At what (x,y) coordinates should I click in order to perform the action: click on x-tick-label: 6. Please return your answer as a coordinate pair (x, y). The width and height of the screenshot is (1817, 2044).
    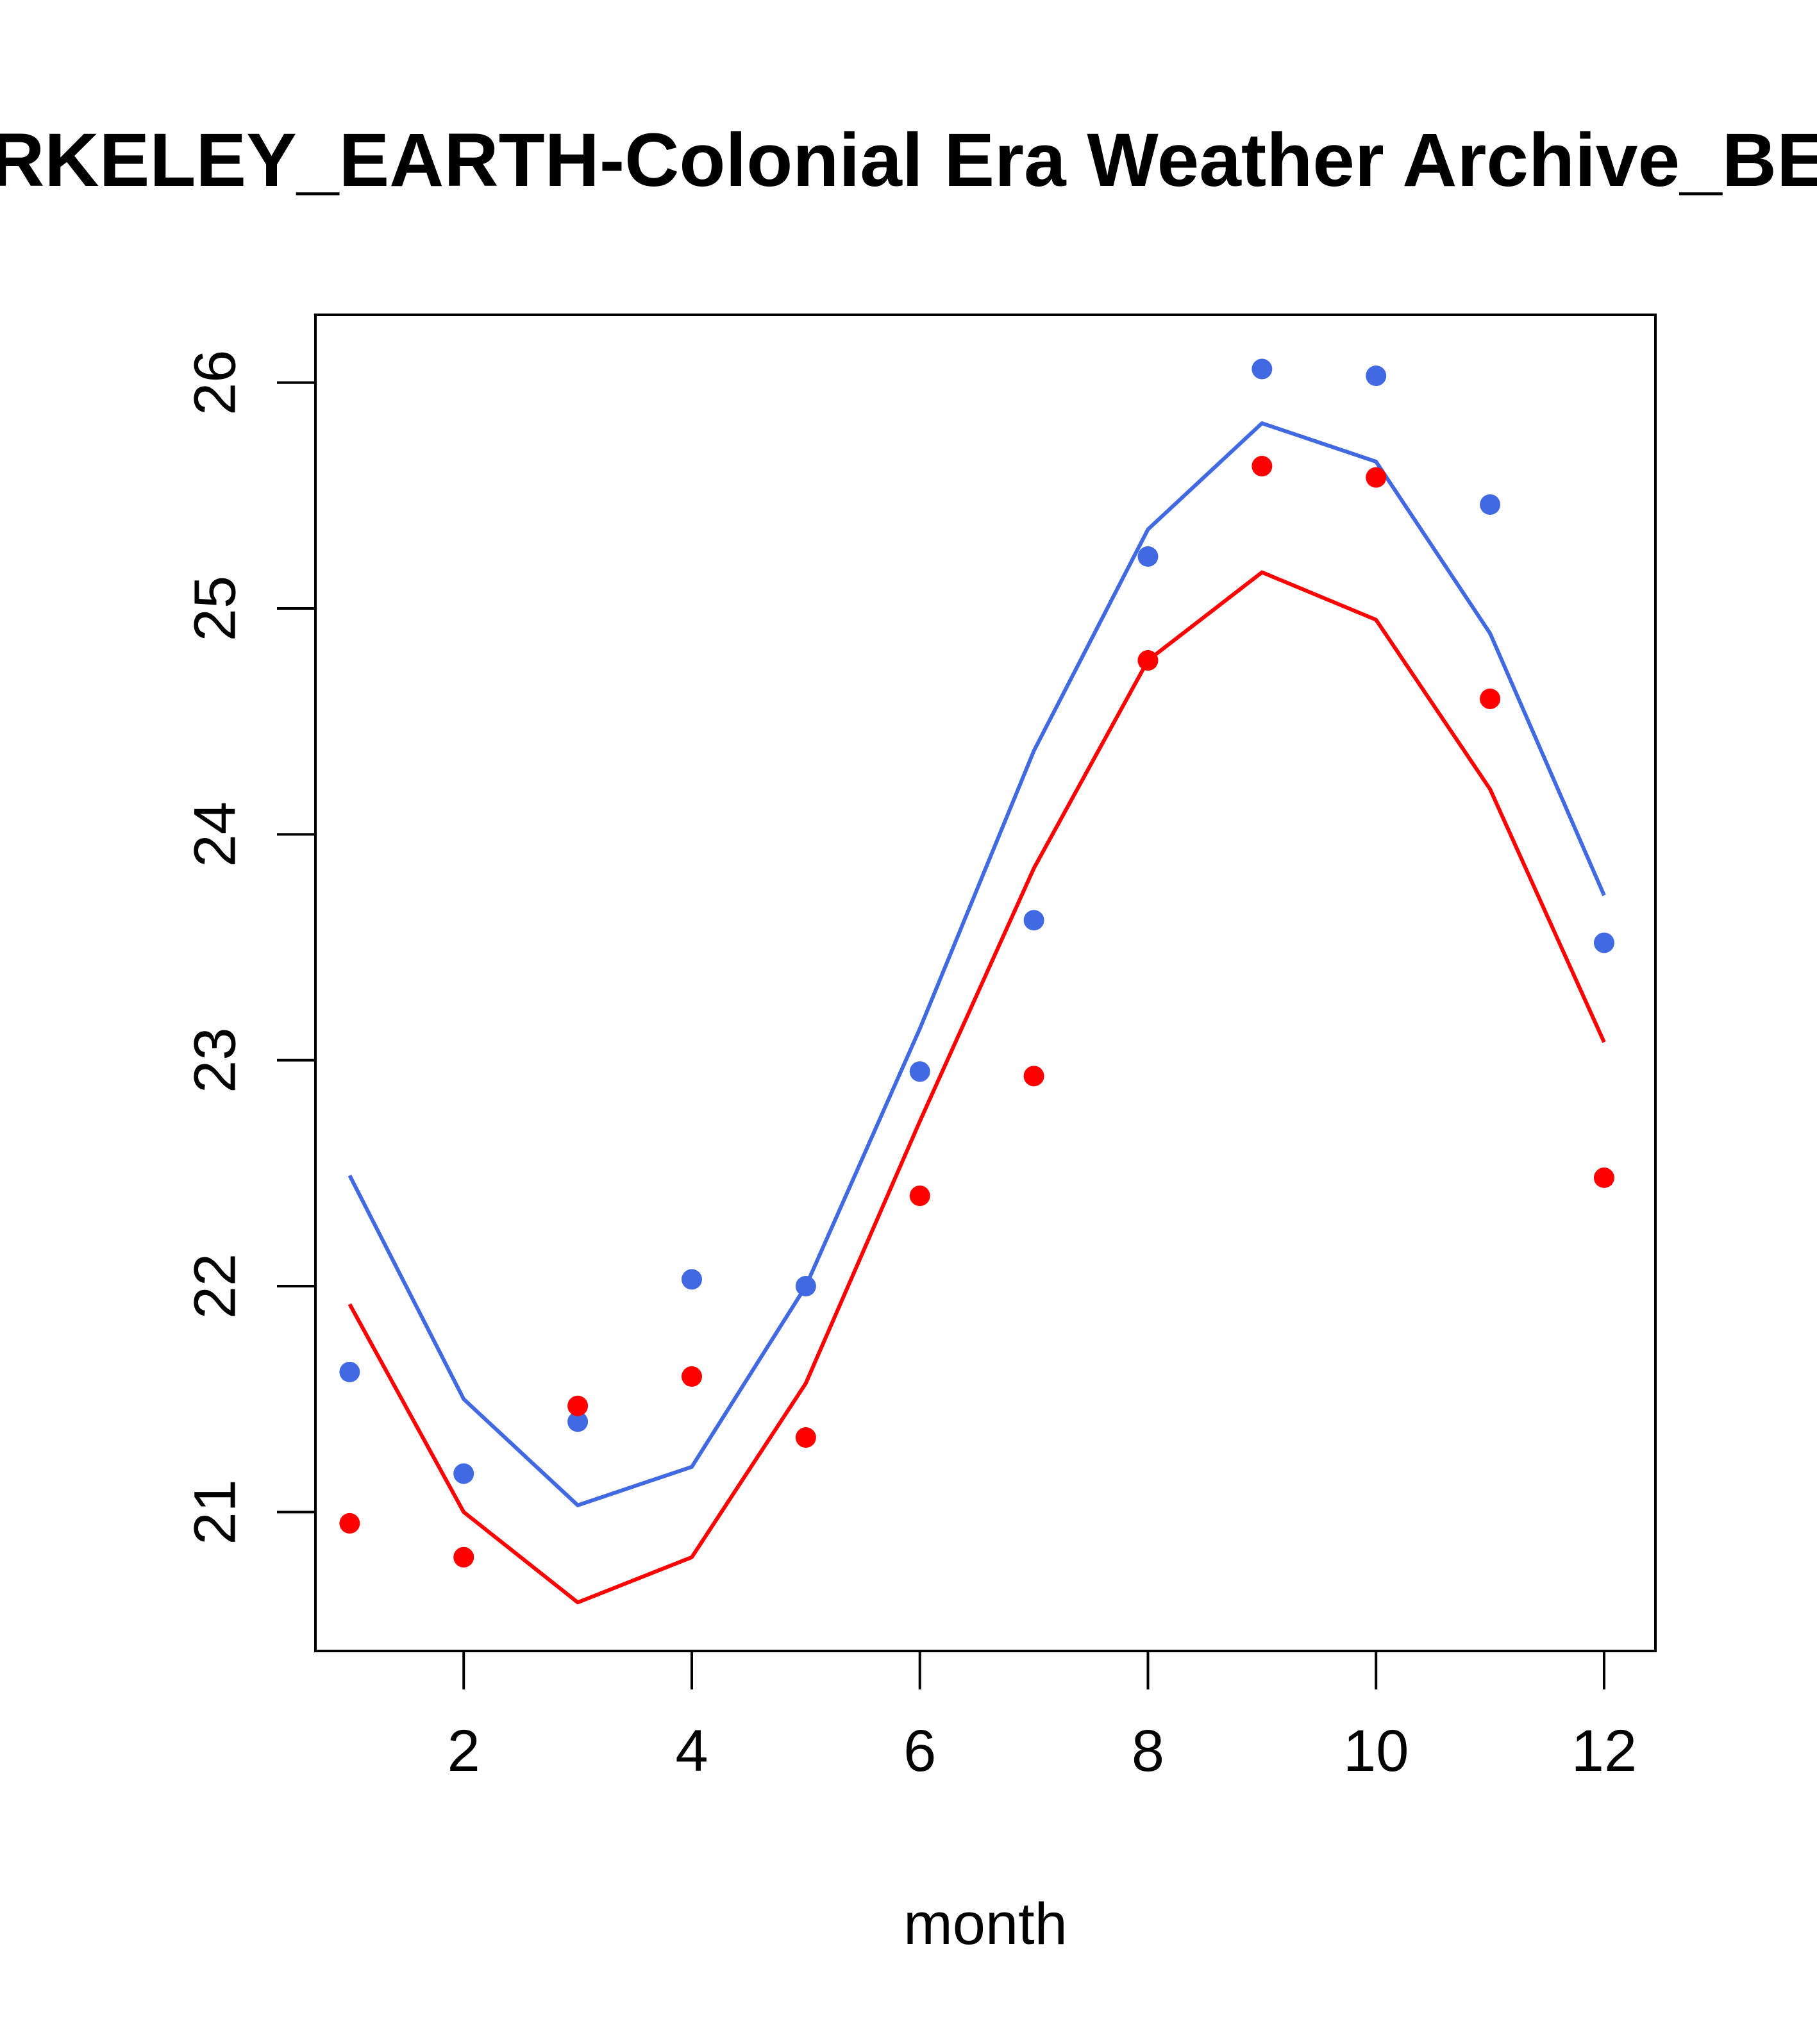
    Looking at the image, I should click on (919, 1751).